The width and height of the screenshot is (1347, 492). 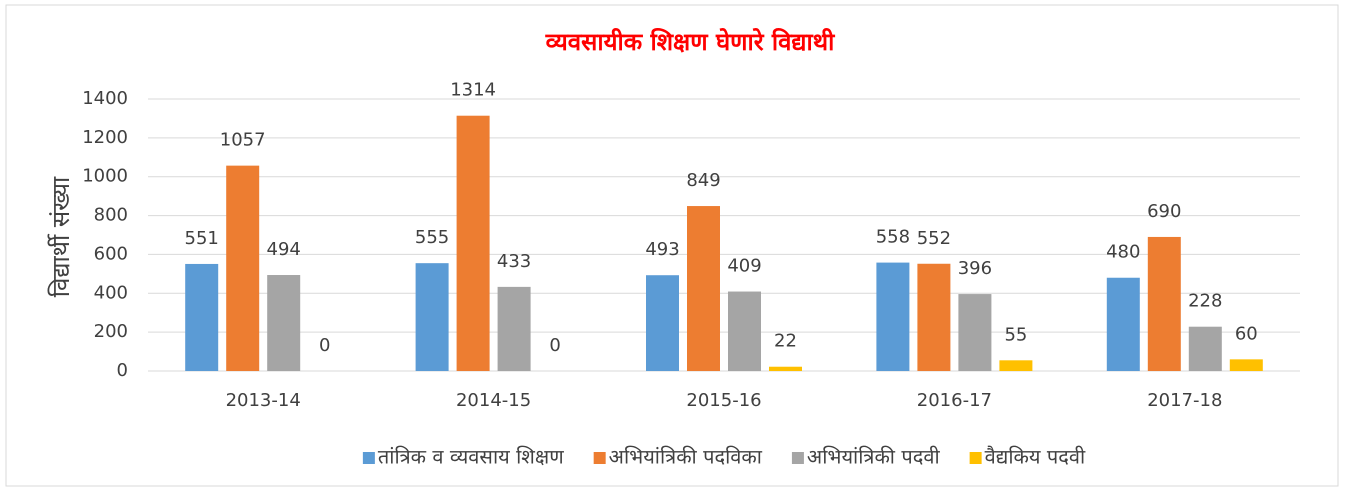 What do you see at coordinates (105, 98) in the screenshot?
I see `y-tick-label: 1400` at bounding box center [105, 98].